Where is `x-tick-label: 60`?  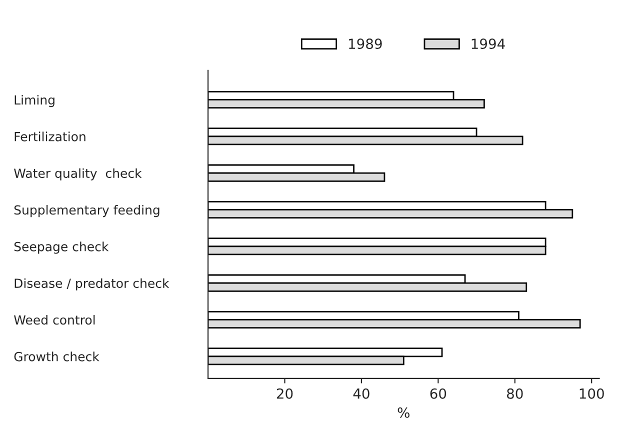 x-tick-label: 60 is located at coordinates (438, 393).